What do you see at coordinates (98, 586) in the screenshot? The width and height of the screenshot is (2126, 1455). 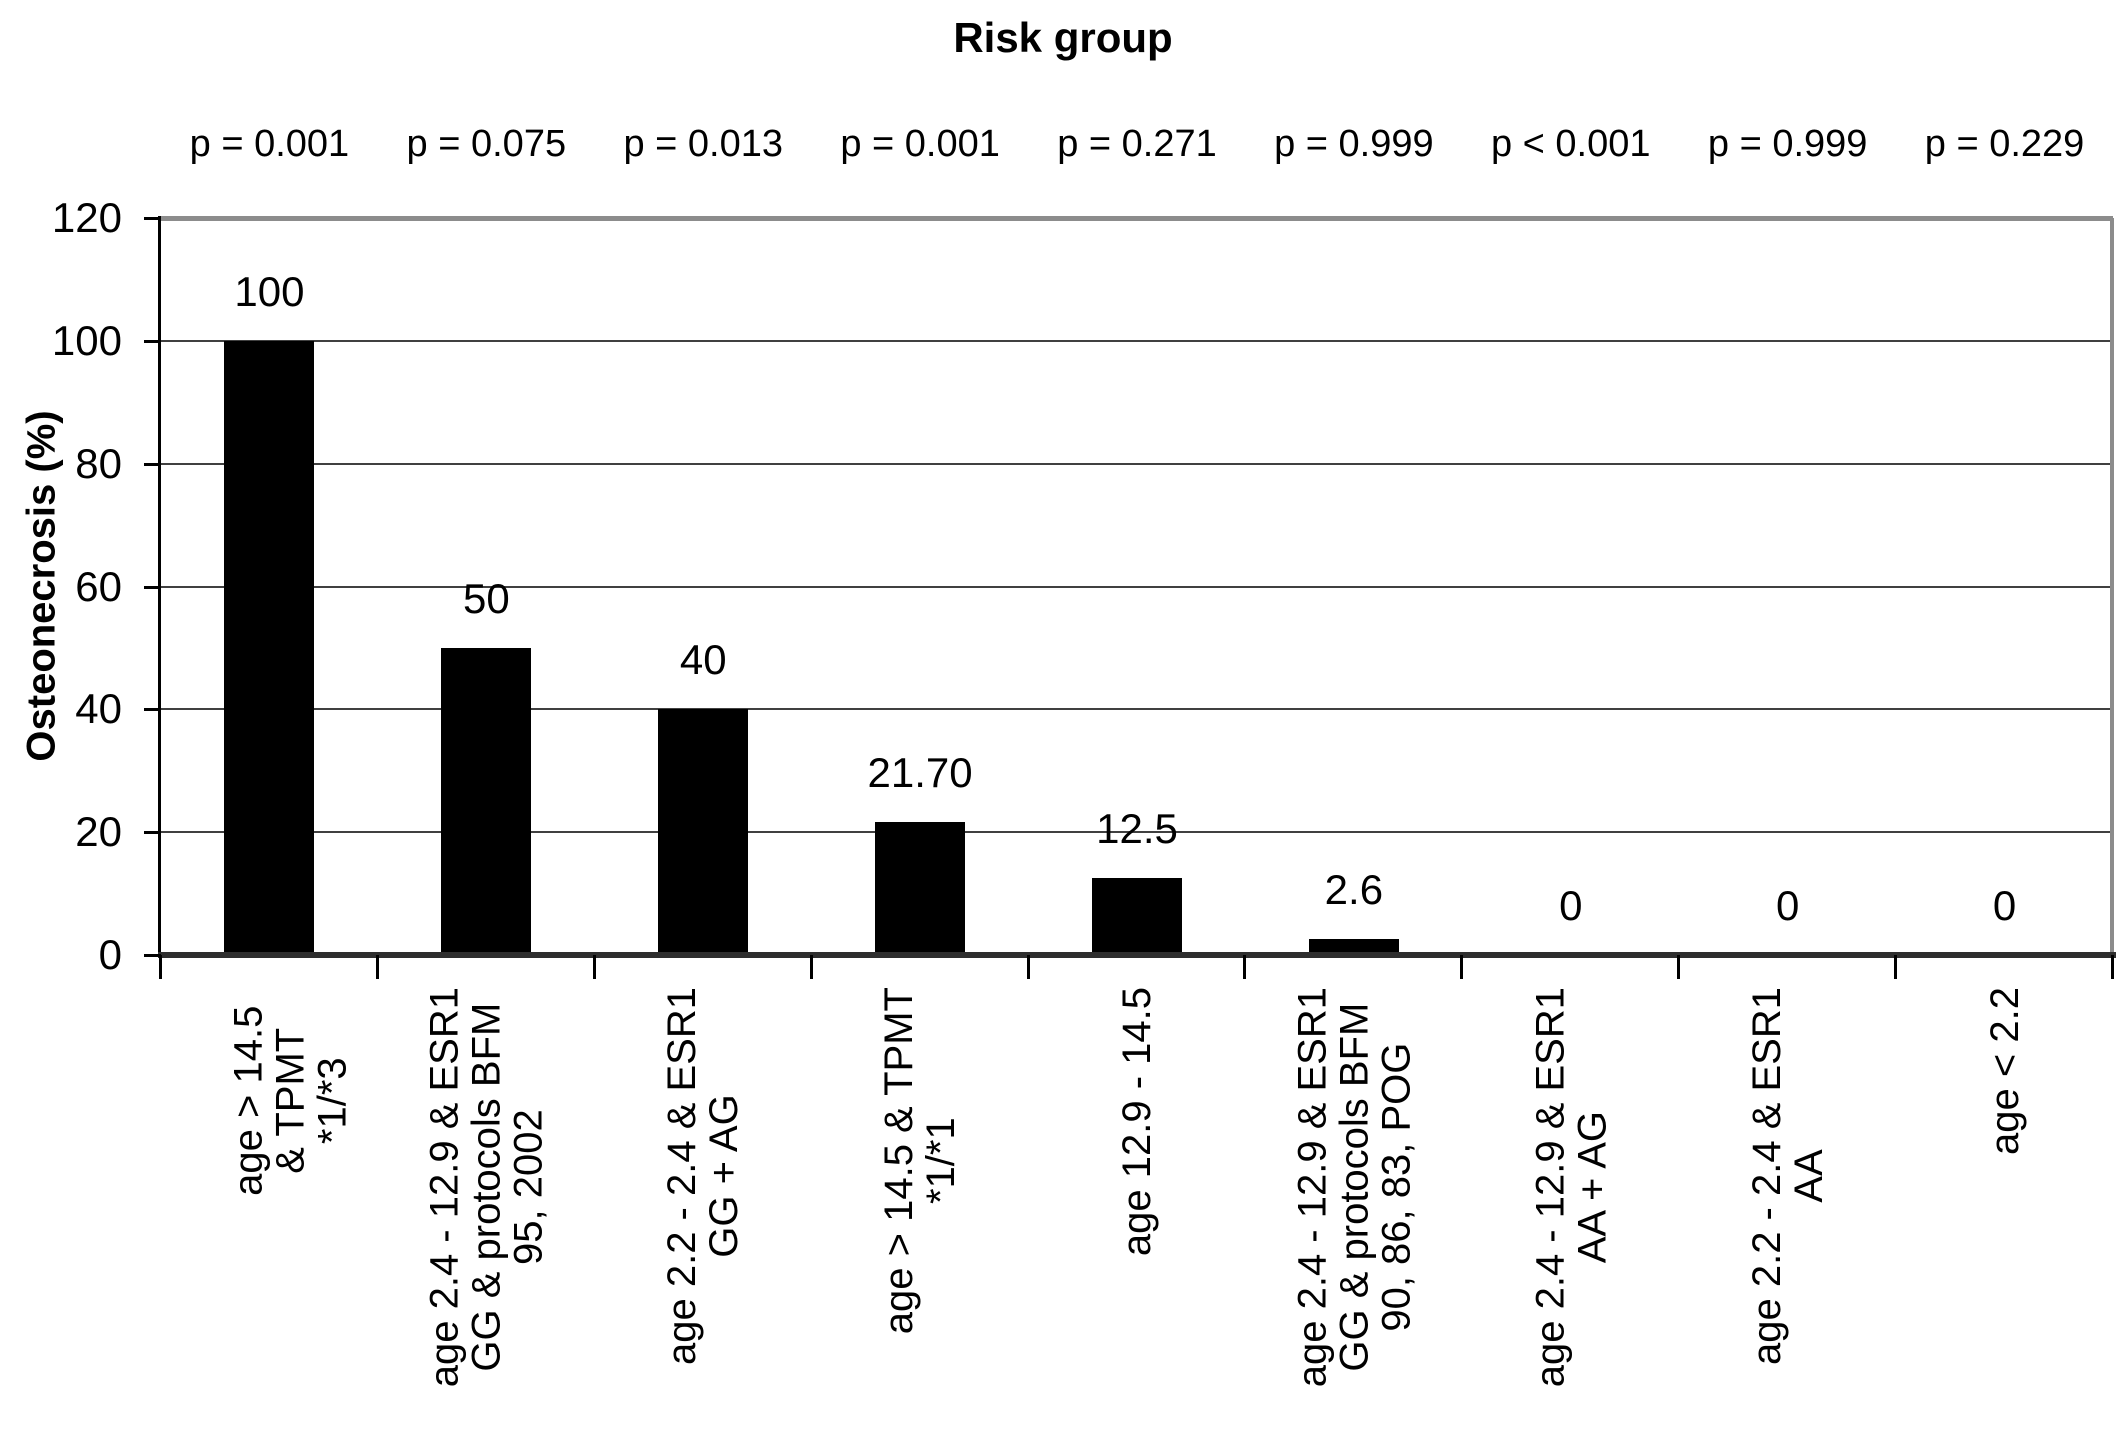 I see `y-tick-label: 60` at bounding box center [98, 586].